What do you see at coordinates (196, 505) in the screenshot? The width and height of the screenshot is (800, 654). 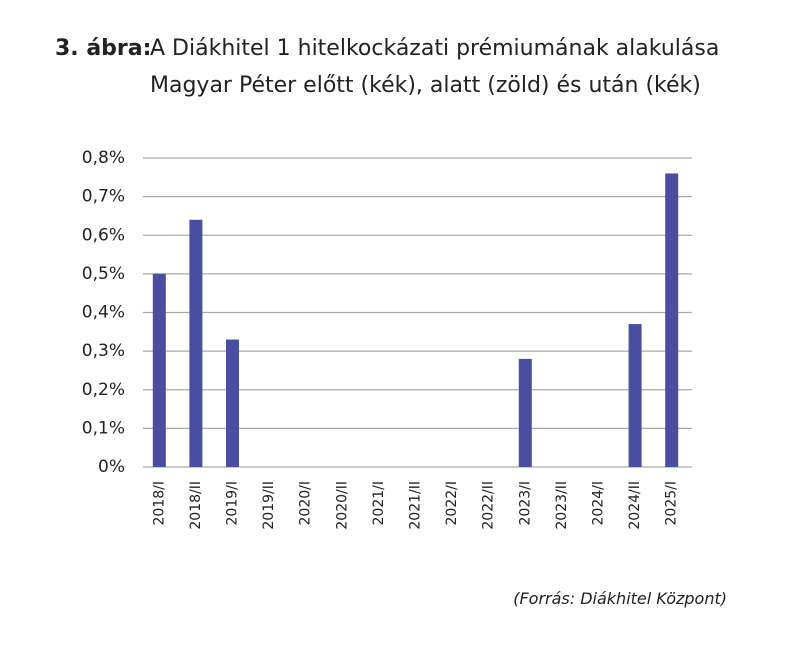 I see `x-tick-label: 2018/II` at bounding box center [196, 505].